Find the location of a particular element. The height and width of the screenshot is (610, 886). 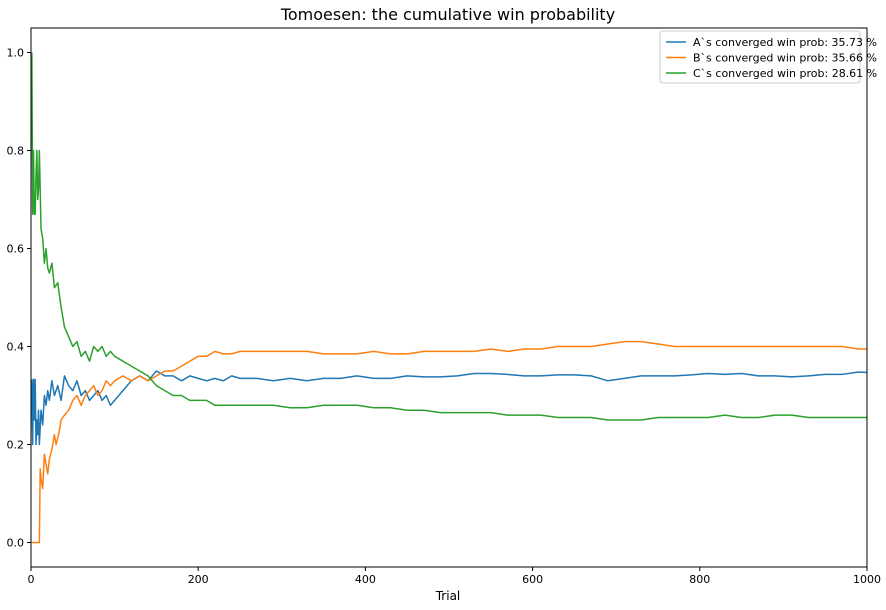

legend-label-2: C`s converged win prob: 28.61 % is located at coordinates (785, 73).